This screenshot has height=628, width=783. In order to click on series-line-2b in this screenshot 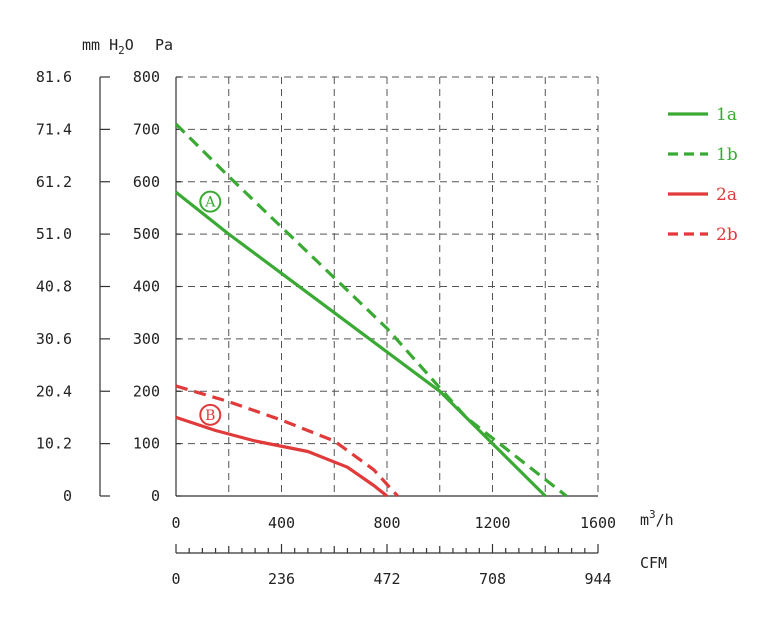, I will do `click(287, 441)`.